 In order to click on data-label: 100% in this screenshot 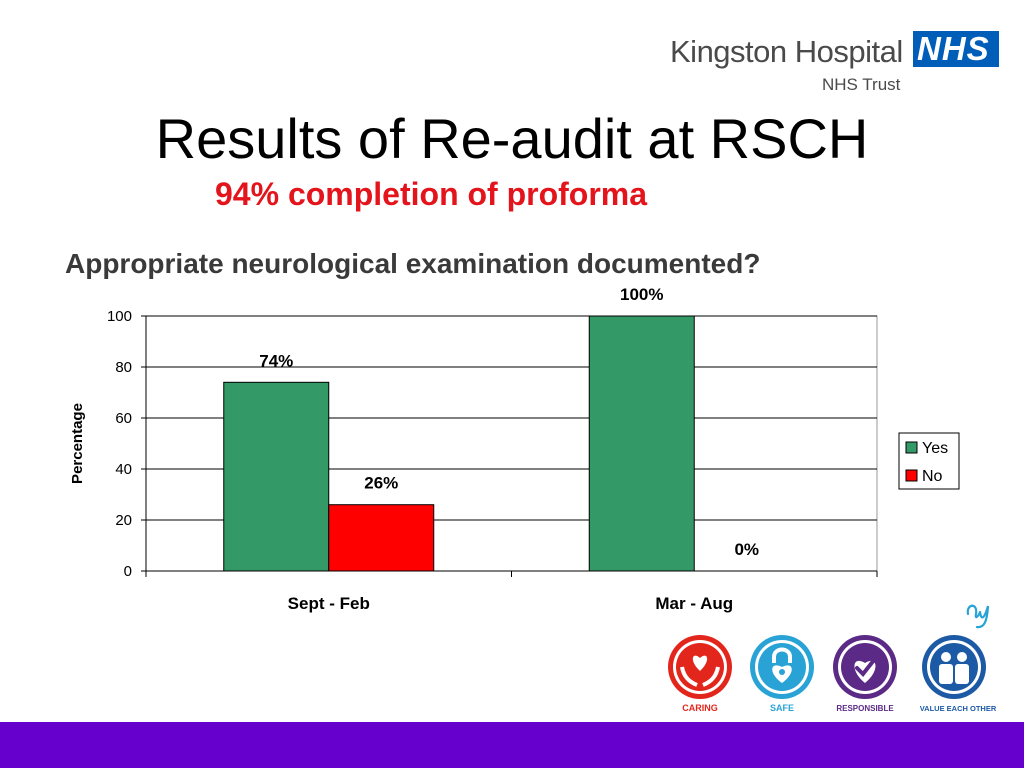, I will do `click(641, 294)`.